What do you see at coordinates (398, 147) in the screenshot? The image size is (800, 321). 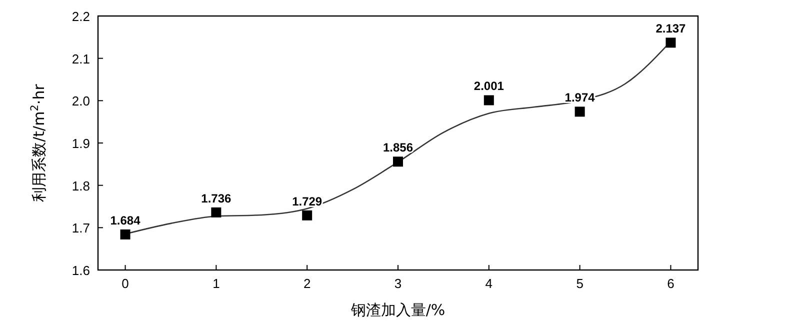 I see `data-label: 1.856` at bounding box center [398, 147].